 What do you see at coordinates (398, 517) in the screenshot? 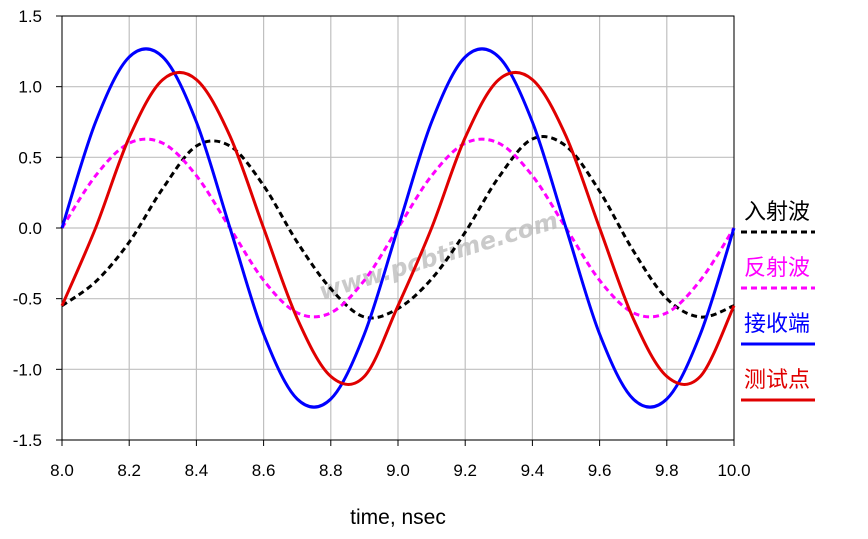
I see `x-axis-label: time, nsec` at bounding box center [398, 517].